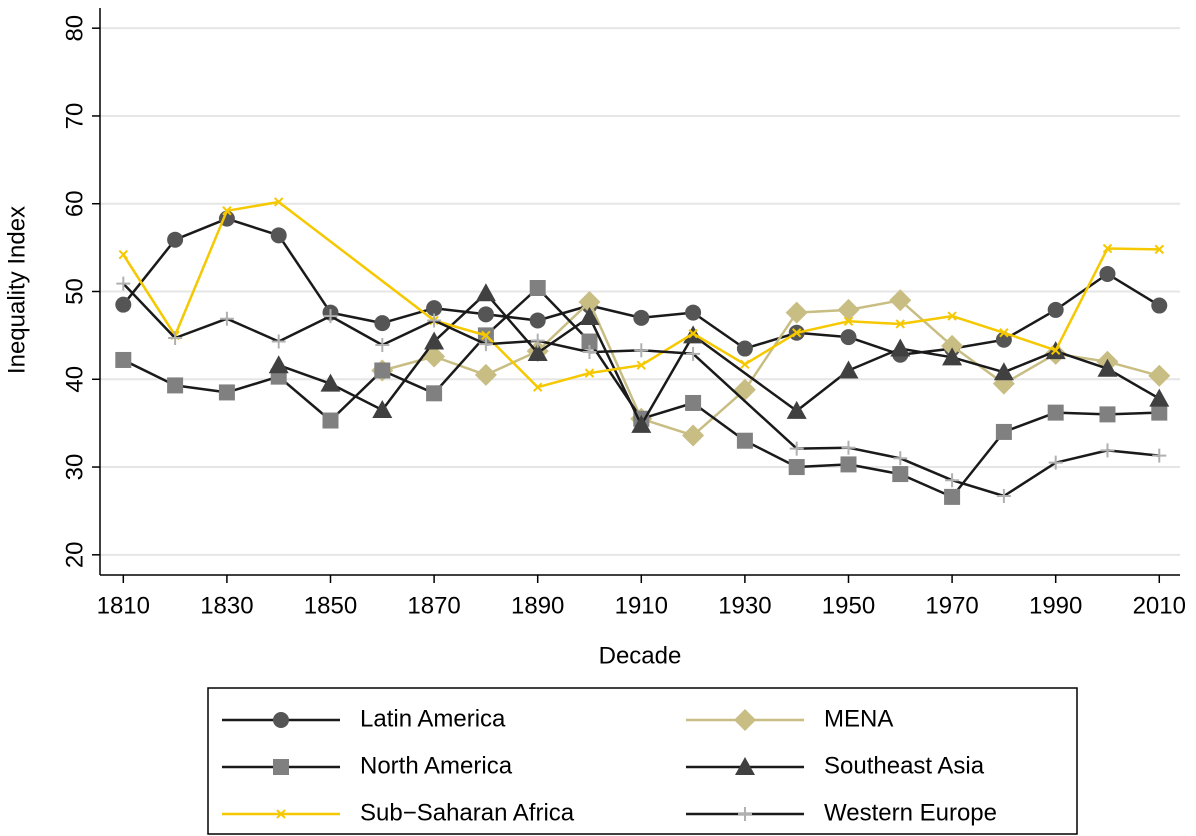  I want to click on legend-item: Latin America, so click(364, 718).